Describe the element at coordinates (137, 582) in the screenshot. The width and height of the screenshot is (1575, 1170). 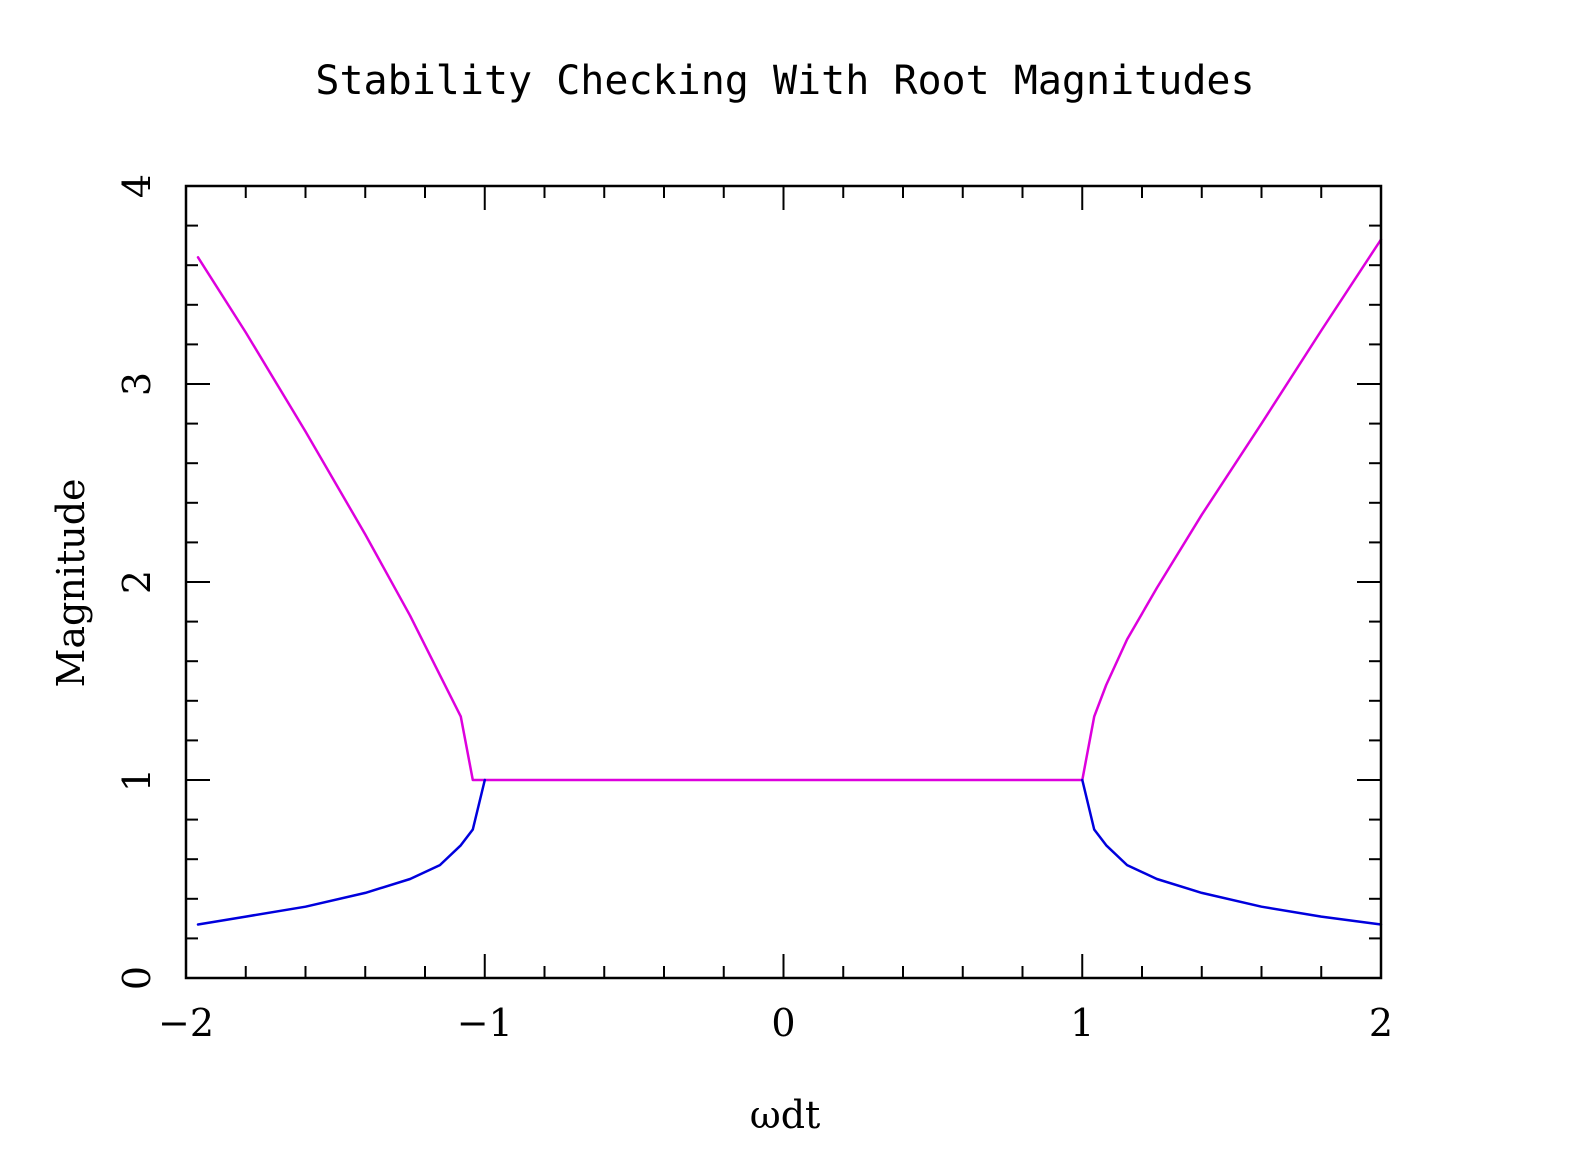
I see `y-tick-label: 2` at that location.